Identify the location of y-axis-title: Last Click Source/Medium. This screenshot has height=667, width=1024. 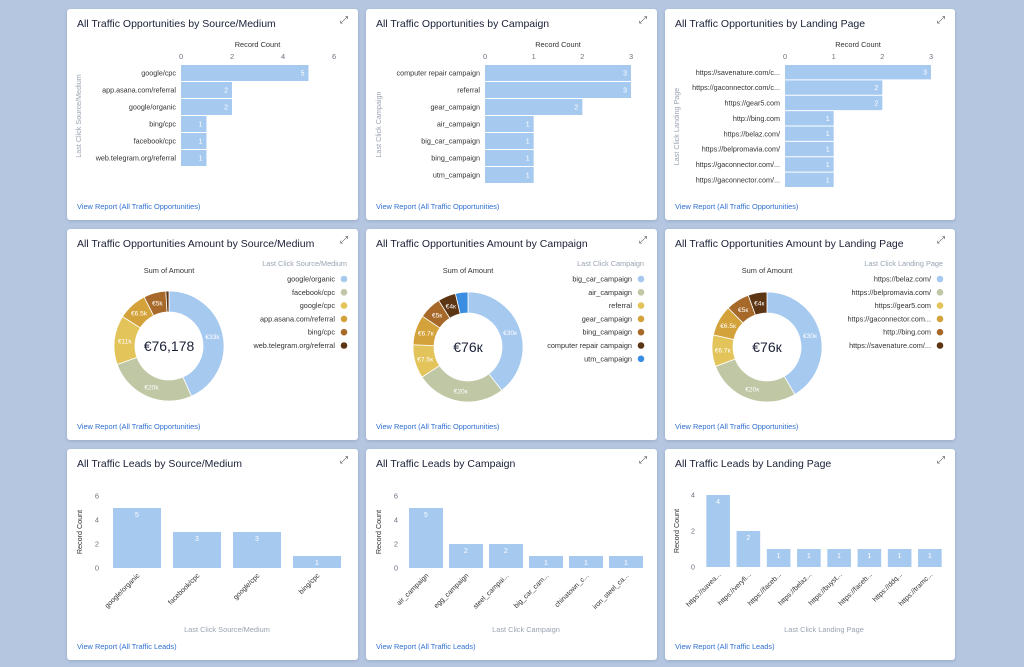
(78, 116).